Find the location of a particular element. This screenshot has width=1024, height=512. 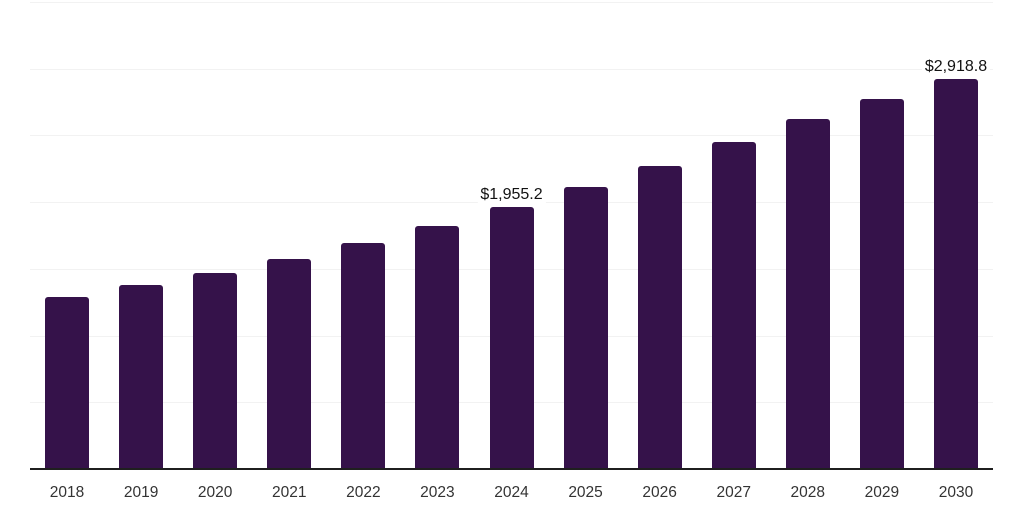

data-label-2030: $2,918.8 is located at coordinates (956, 66).